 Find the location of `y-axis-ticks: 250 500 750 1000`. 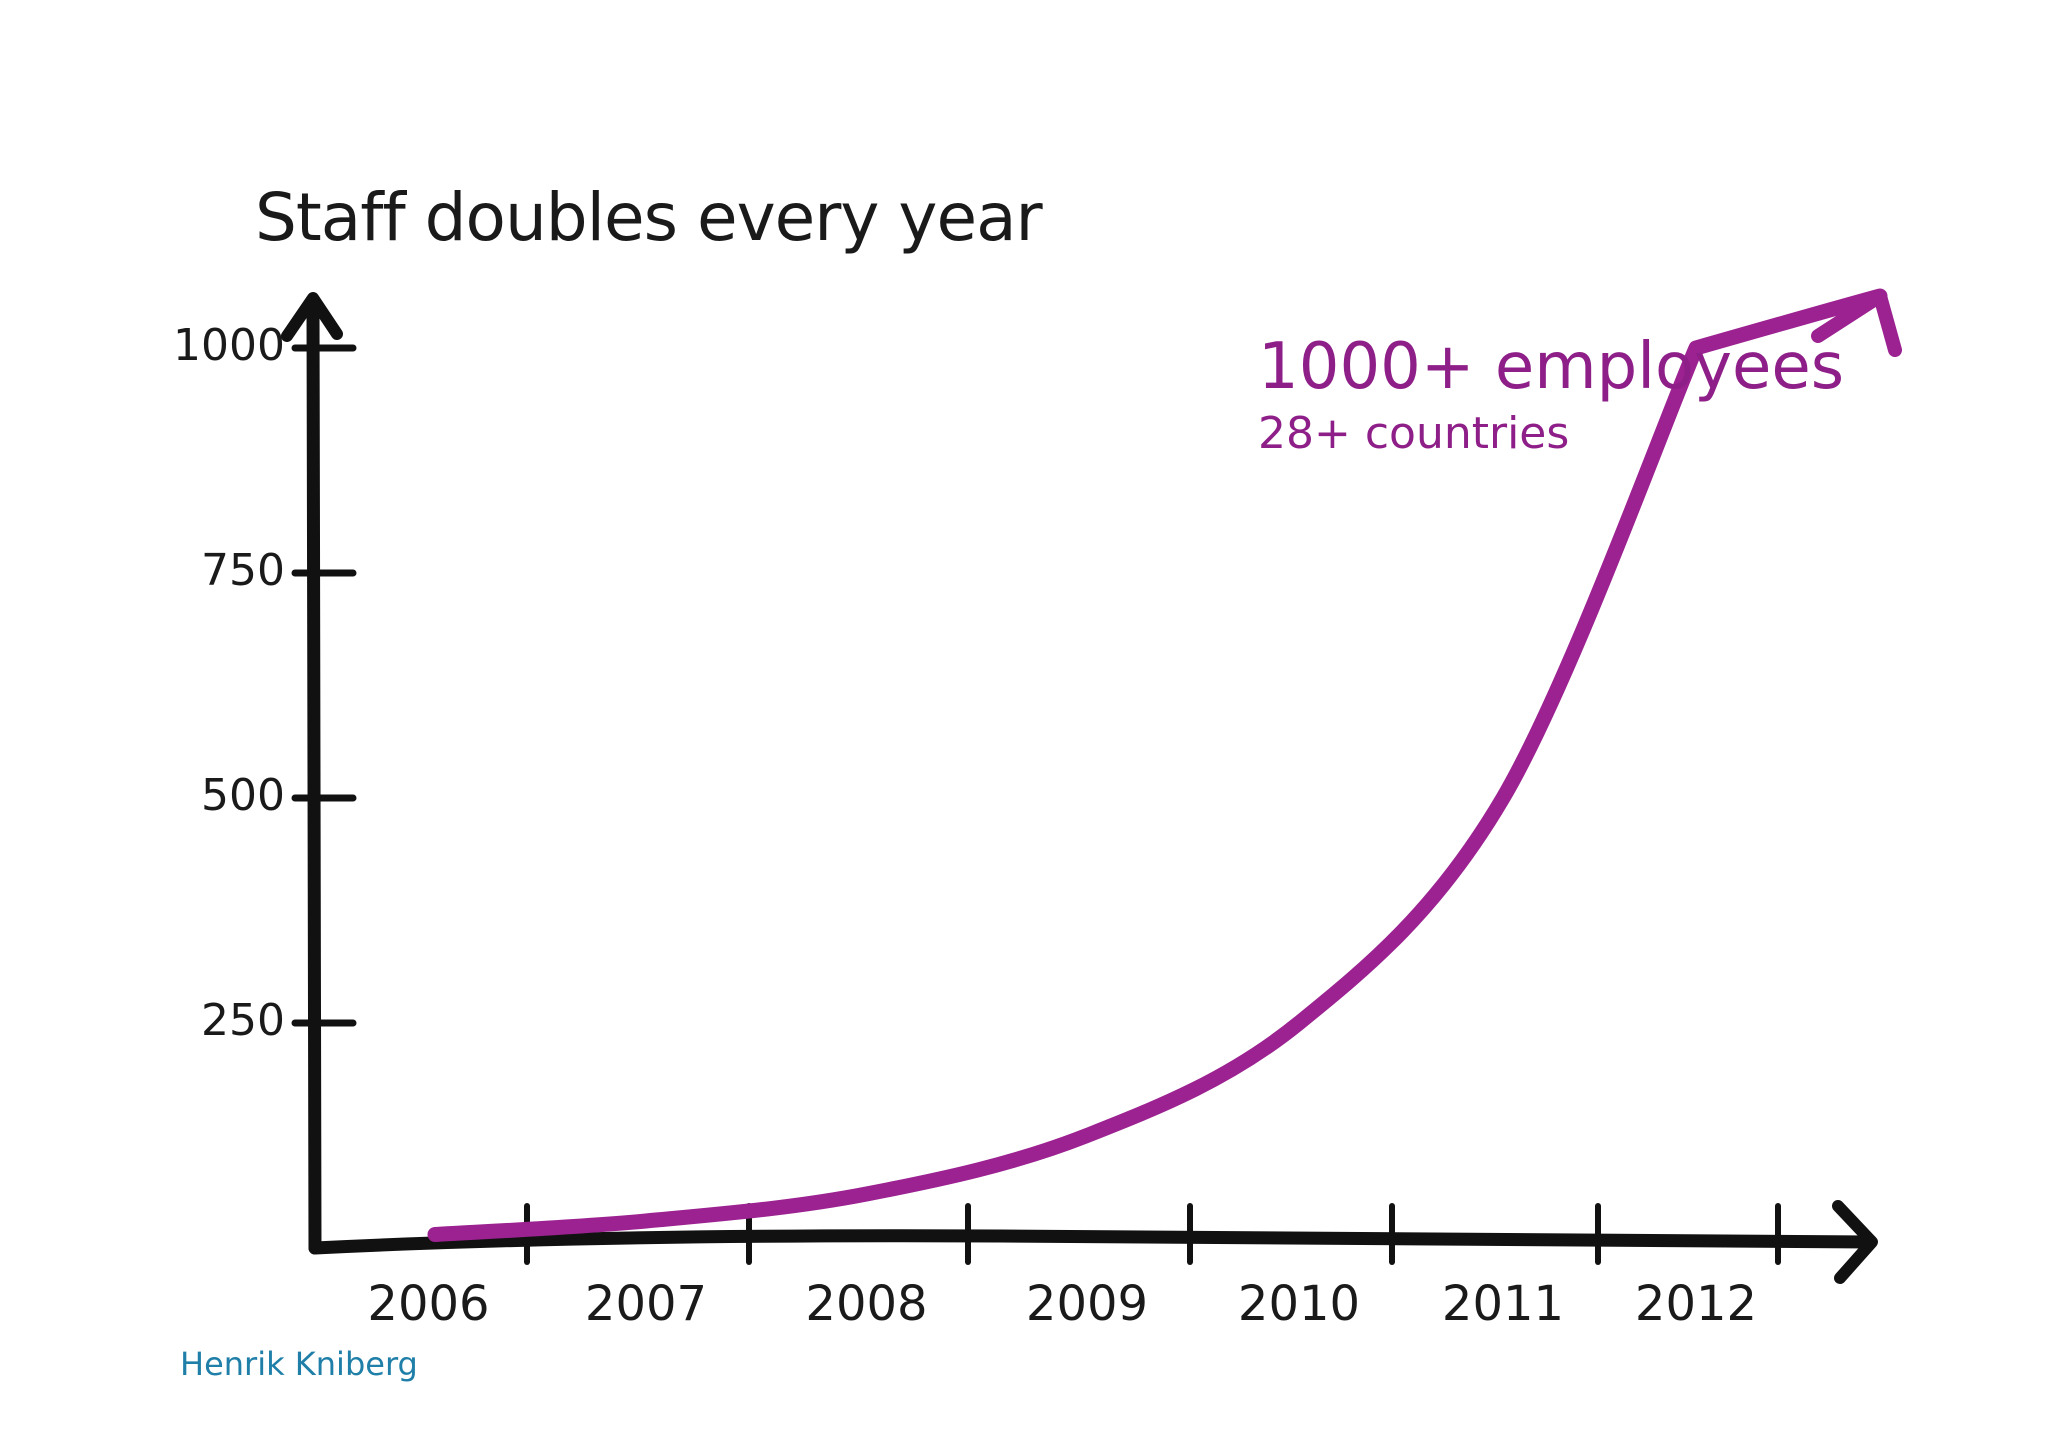

y-axis-ticks: 250 500 750 1000 is located at coordinates (265, 683).